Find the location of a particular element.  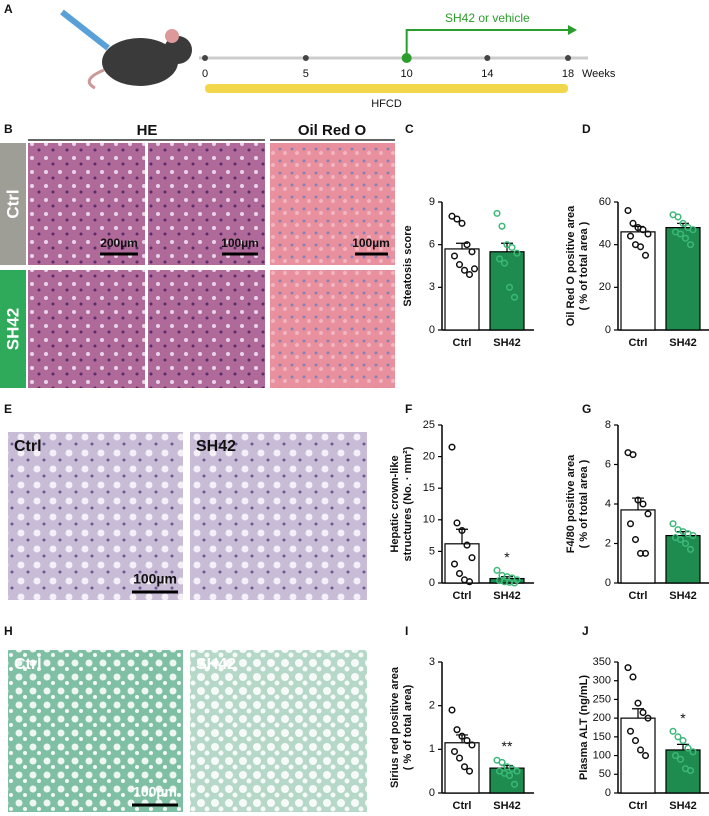

y-tick-label: 20 is located at coordinates (429, 457).